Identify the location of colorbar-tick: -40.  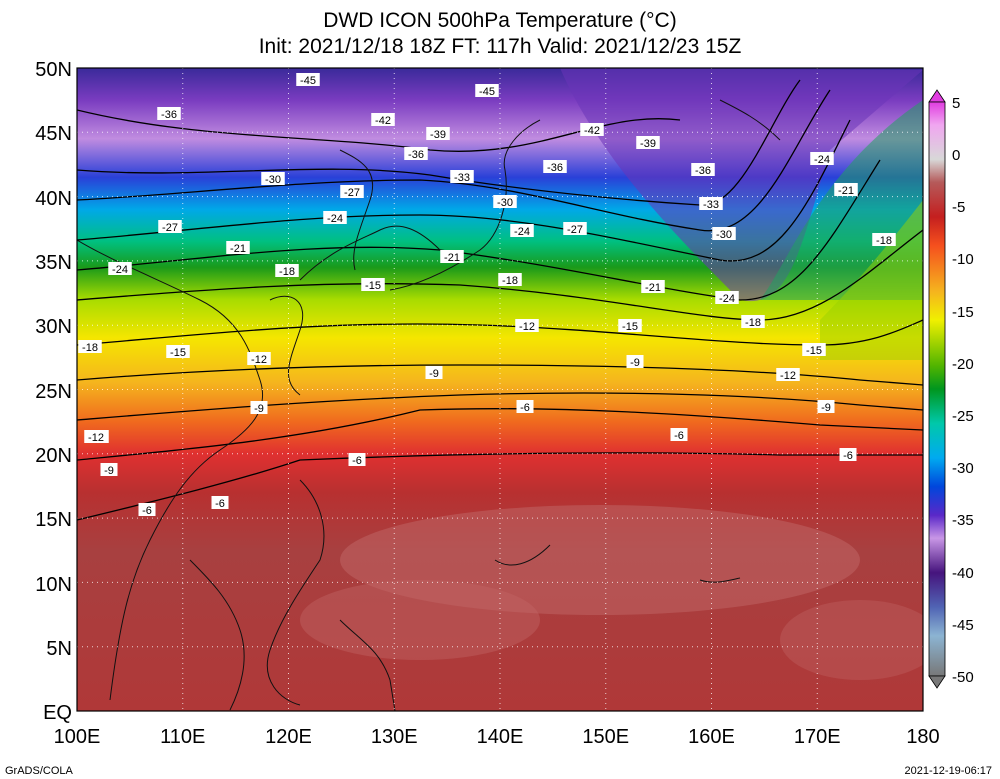
(963, 573).